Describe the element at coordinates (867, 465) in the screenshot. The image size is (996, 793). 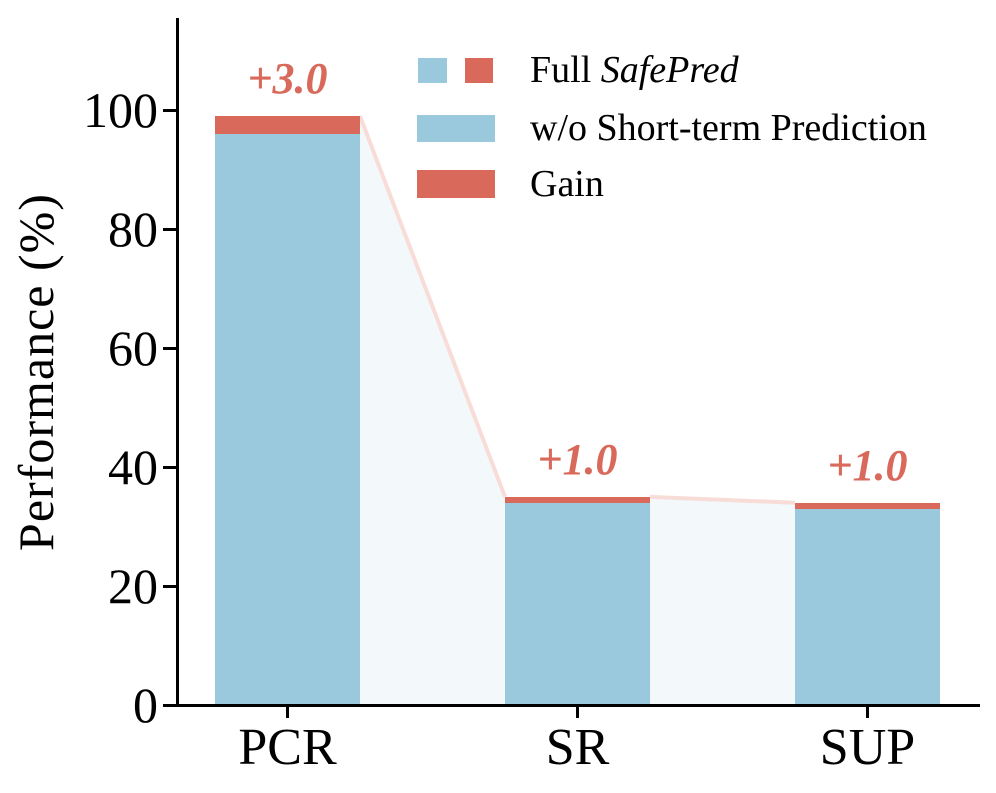
I see `gain-annotation-sup: +1.0` at that location.